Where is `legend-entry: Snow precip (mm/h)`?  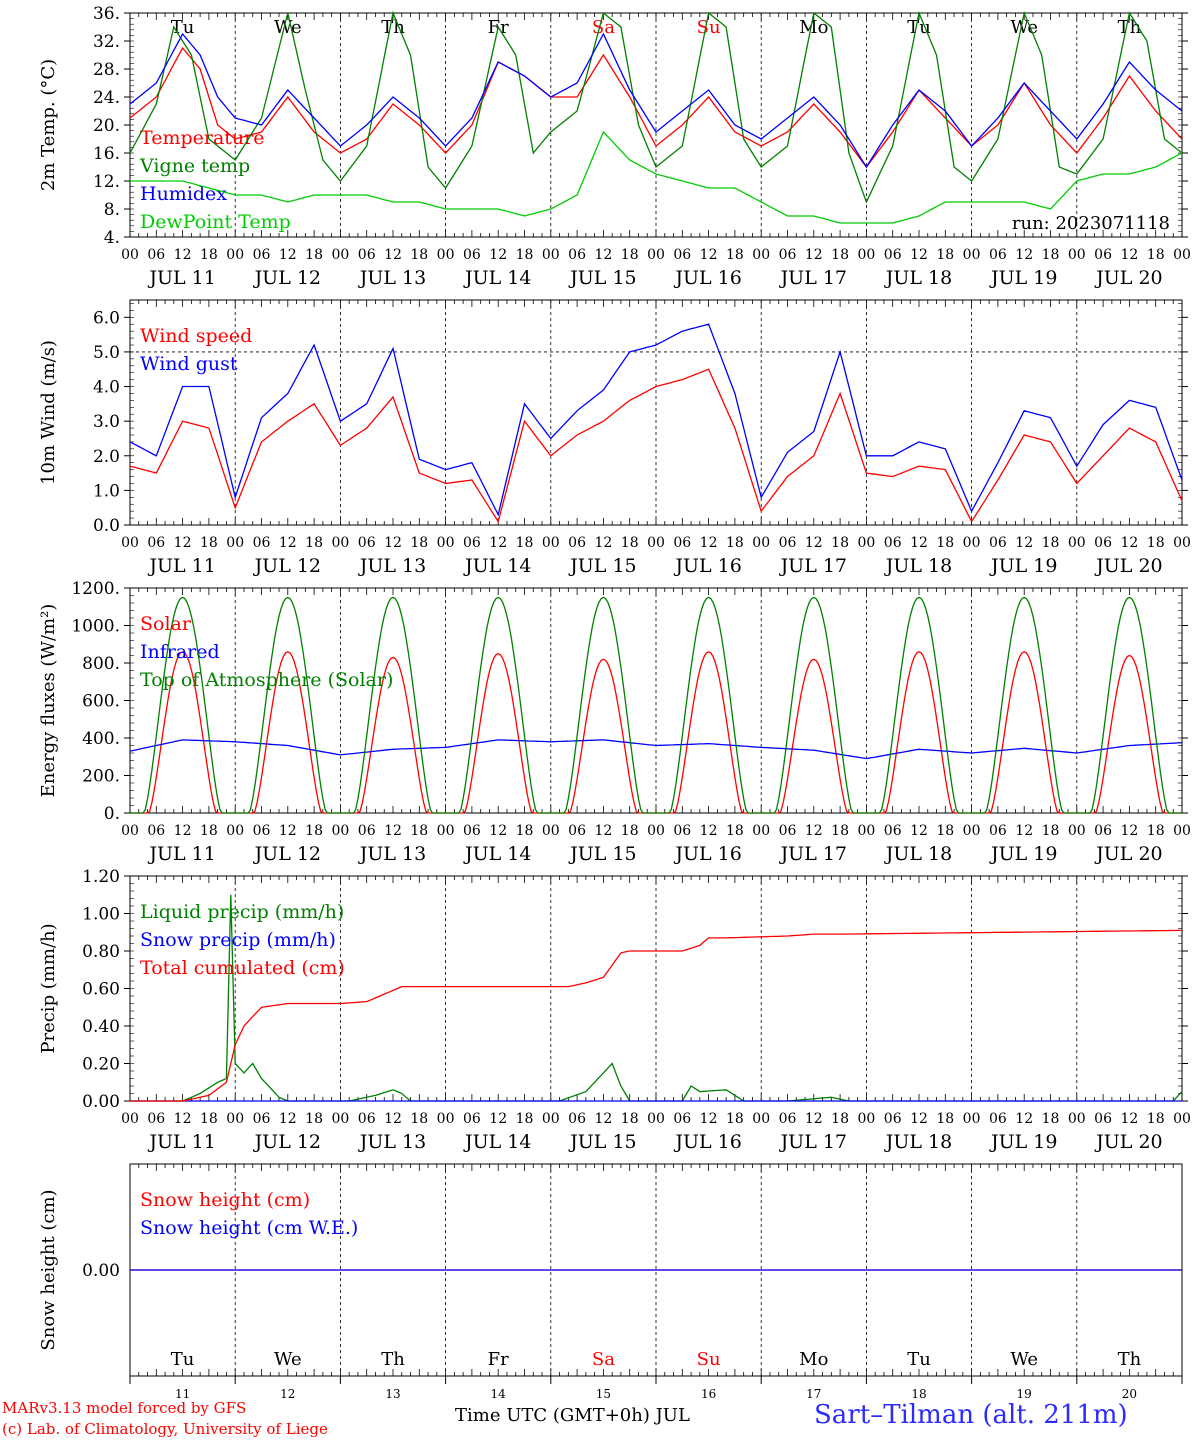 legend-entry: Snow precip (mm/h) is located at coordinates (238, 940).